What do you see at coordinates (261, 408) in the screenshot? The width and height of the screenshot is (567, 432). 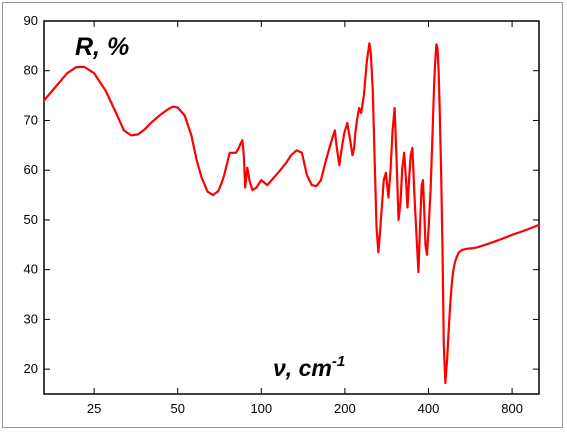 I see `x-tick-label: 100` at bounding box center [261, 408].